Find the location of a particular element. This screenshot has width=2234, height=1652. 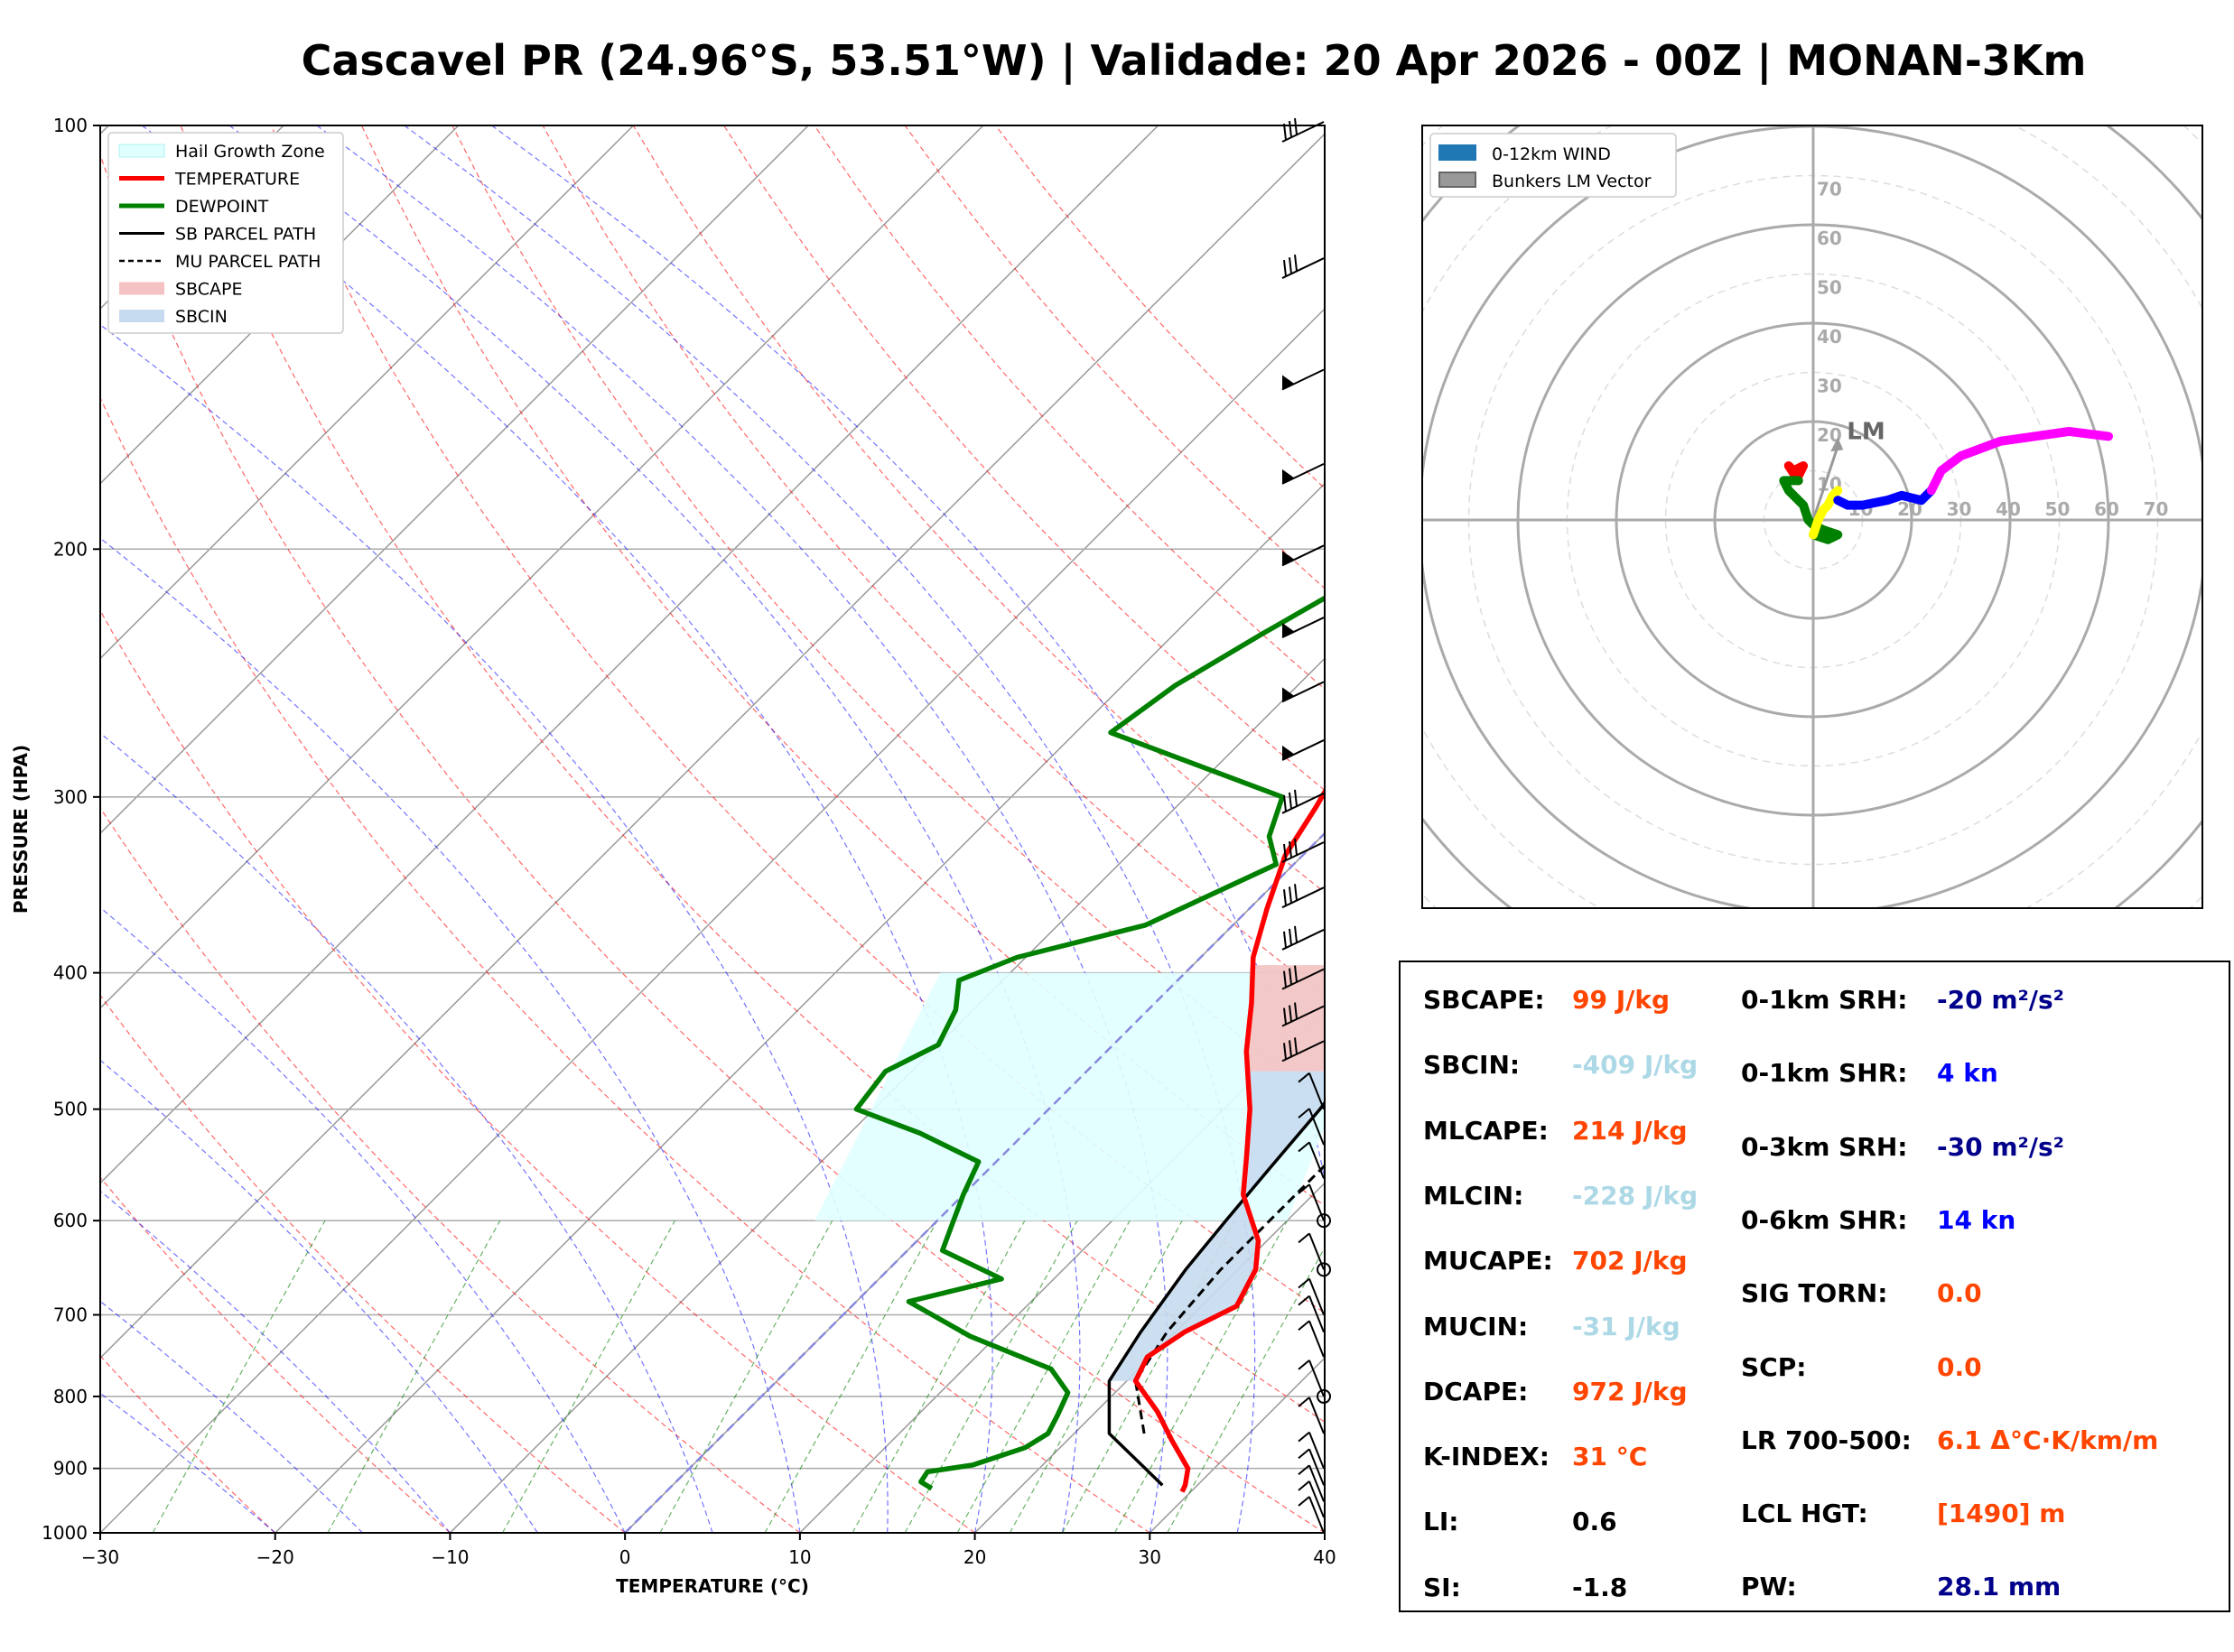

param-left-value: 99 J/kg is located at coordinates (1621, 1000).